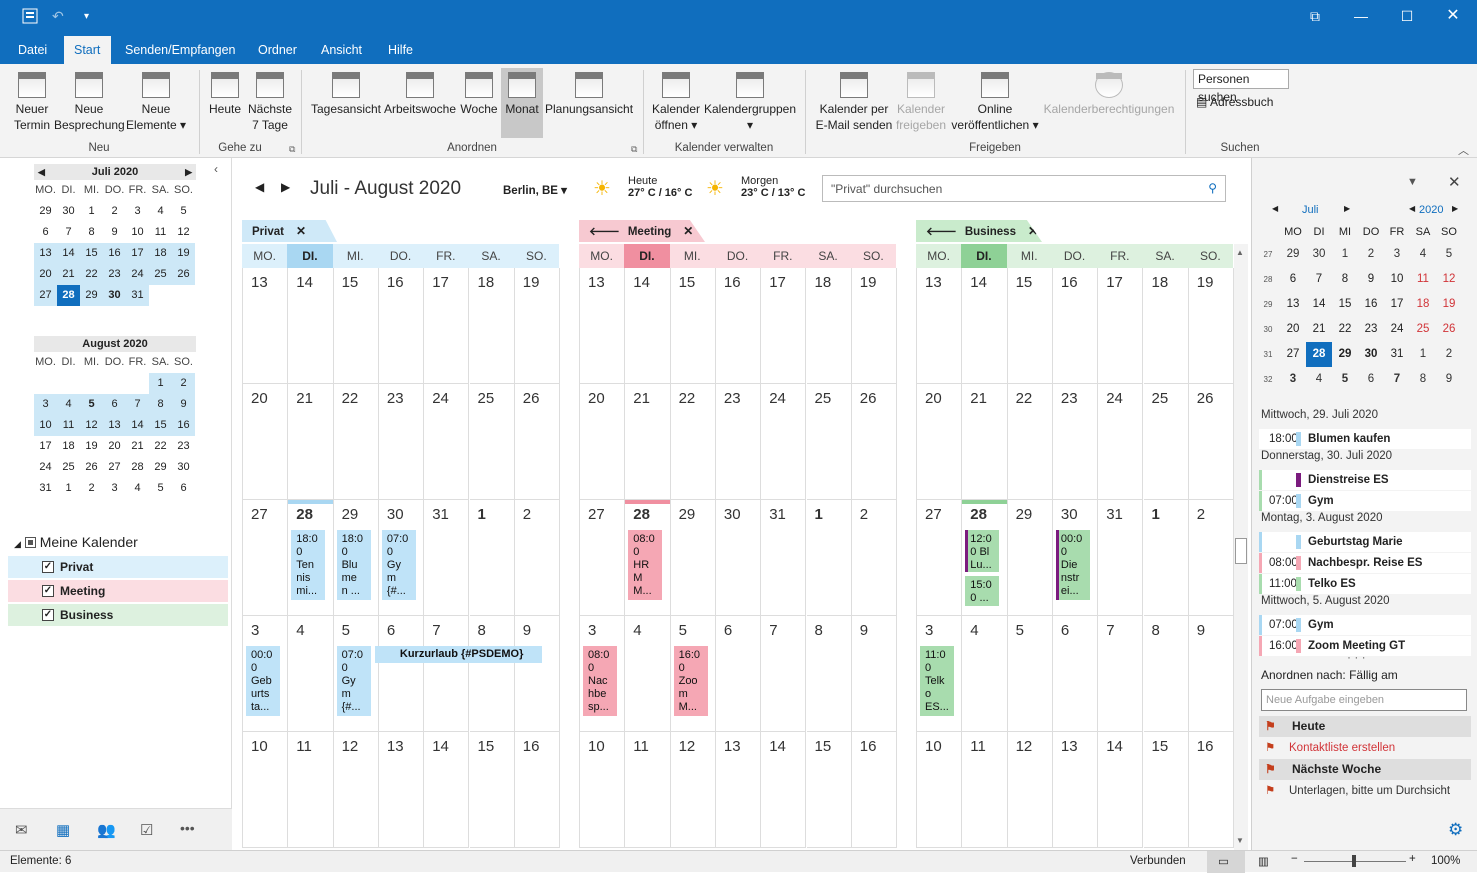  I want to click on mini-calendar-day: 20, so click(114, 446).